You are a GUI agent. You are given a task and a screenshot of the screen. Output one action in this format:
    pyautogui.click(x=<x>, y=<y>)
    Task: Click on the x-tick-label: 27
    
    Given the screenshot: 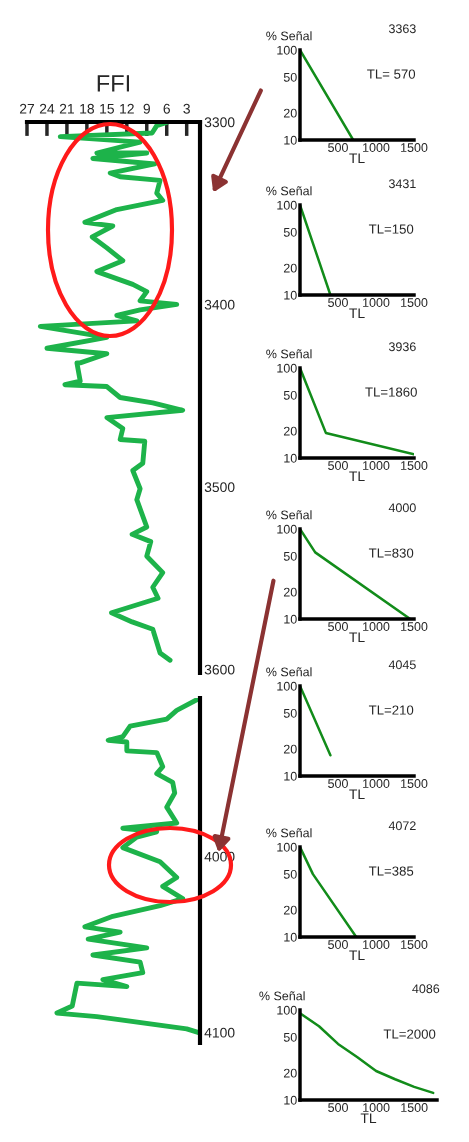 What is the action you would take?
    pyautogui.click(x=27, y=108)
    